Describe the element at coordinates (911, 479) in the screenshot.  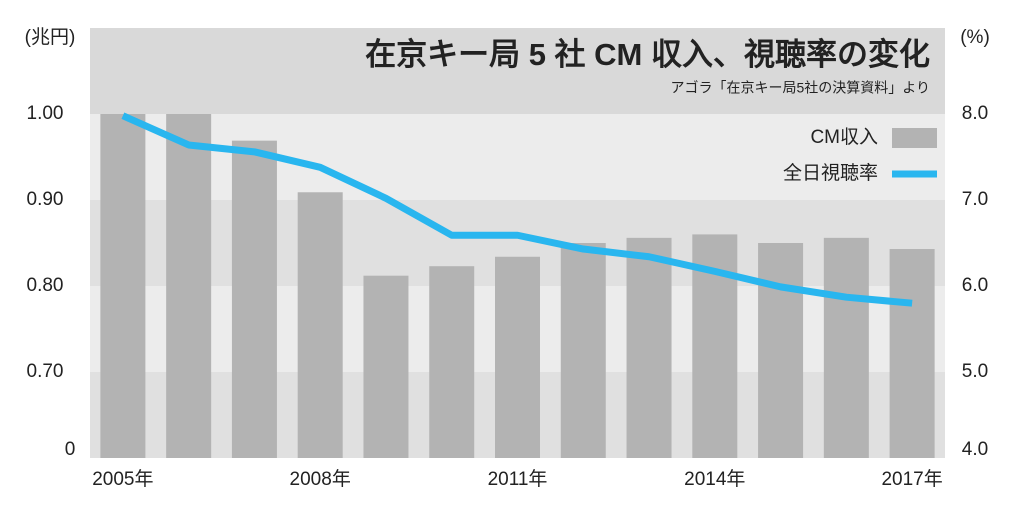
I see `x-tick-label: 2017年` at that location.